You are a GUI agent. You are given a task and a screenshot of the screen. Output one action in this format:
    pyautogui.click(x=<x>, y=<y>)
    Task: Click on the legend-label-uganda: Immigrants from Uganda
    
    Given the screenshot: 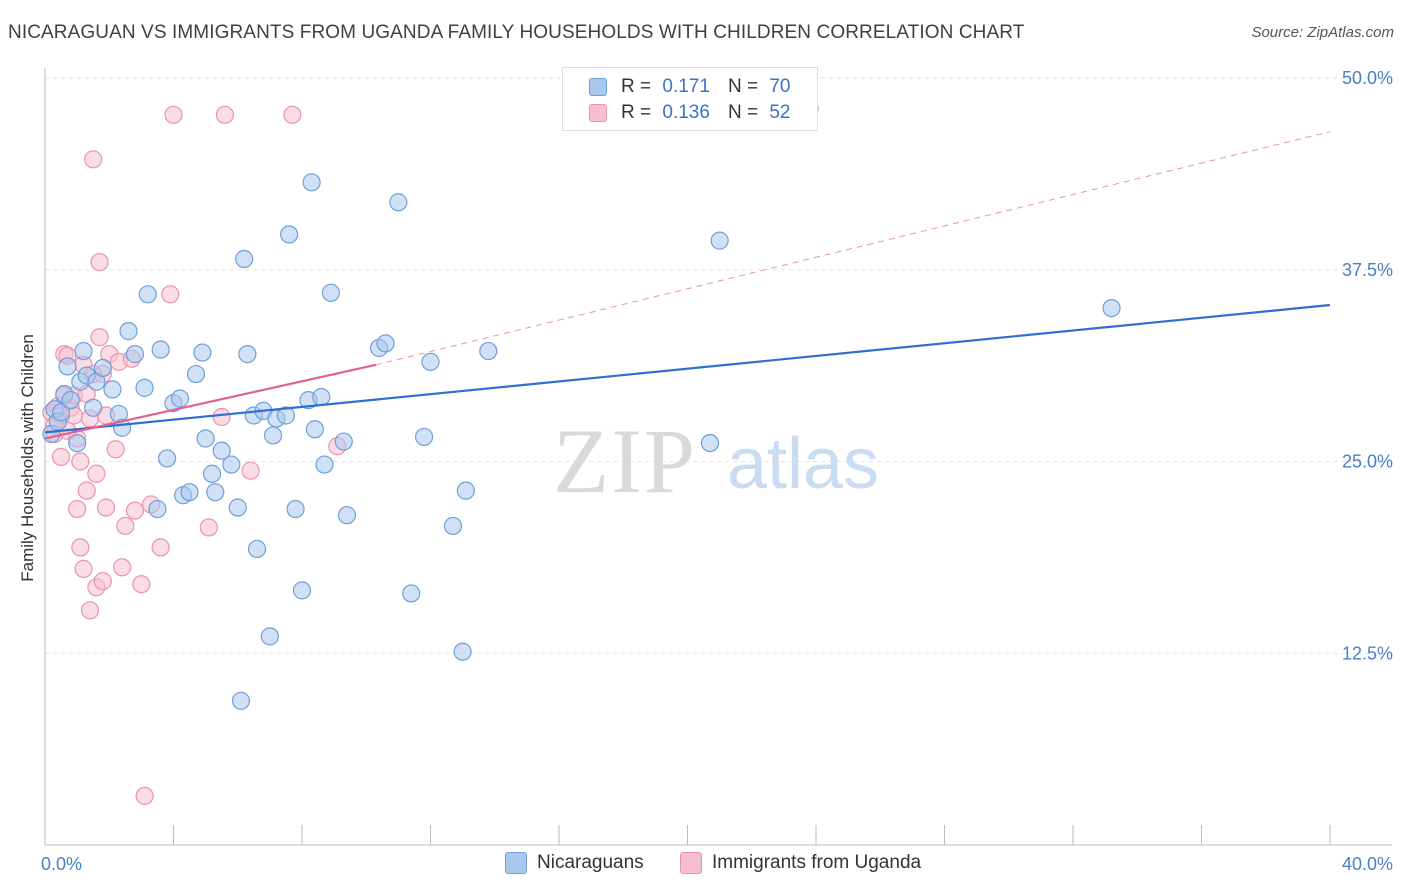 What is the action you would take?
    pyautogui.click(x=817, y=862)
    